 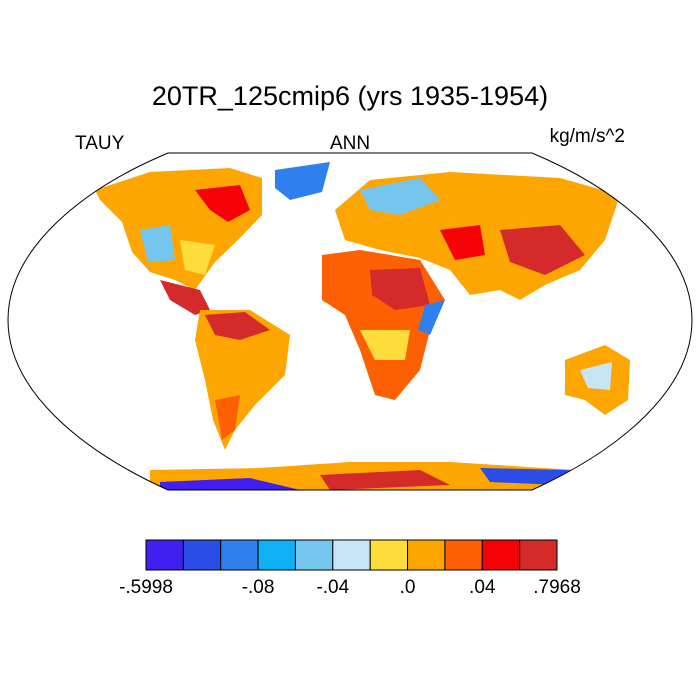 I want to click on colorbar-label: -.08, so click(x=258, y=587).